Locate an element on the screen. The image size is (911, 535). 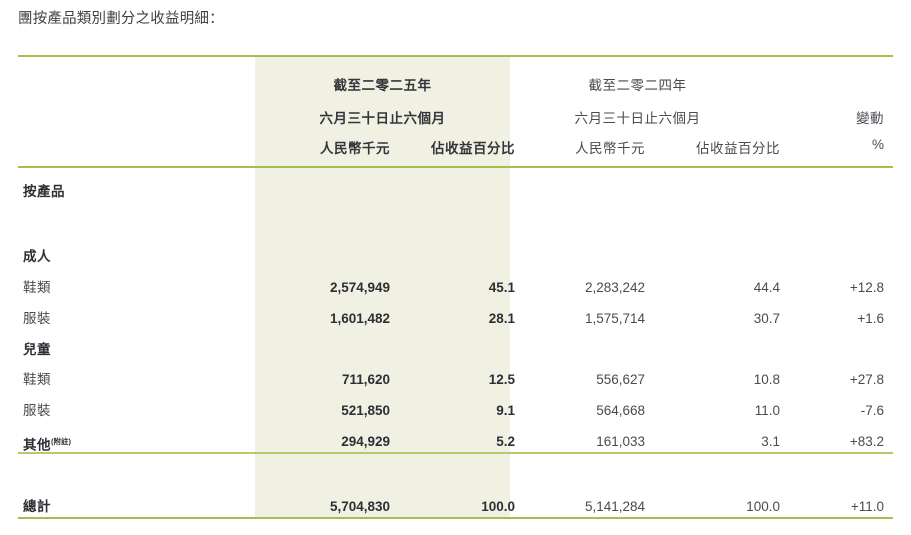
row-previous-percent: 44.4 is located at coordinates (766, 287).